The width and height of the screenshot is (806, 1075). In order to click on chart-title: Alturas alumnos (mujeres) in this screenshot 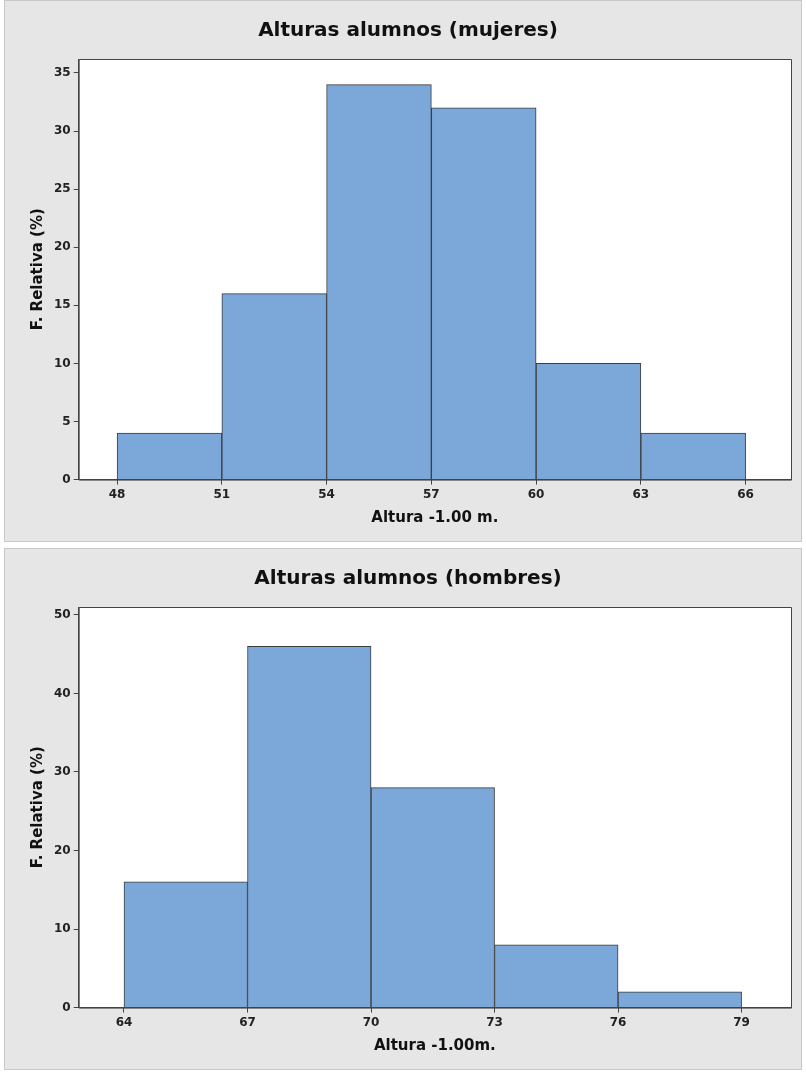, I will do `click(408, 29)`.